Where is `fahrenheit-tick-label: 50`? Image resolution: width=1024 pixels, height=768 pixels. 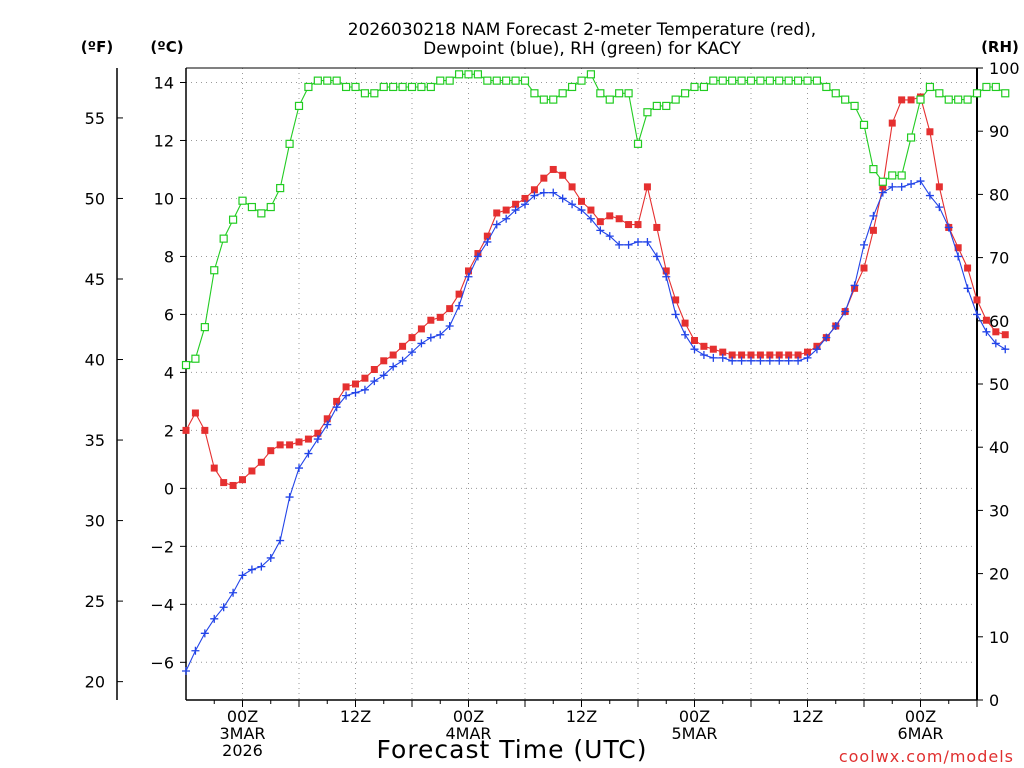
fahrenheit-tick-label: 50 is located at coordinates (95, 198).